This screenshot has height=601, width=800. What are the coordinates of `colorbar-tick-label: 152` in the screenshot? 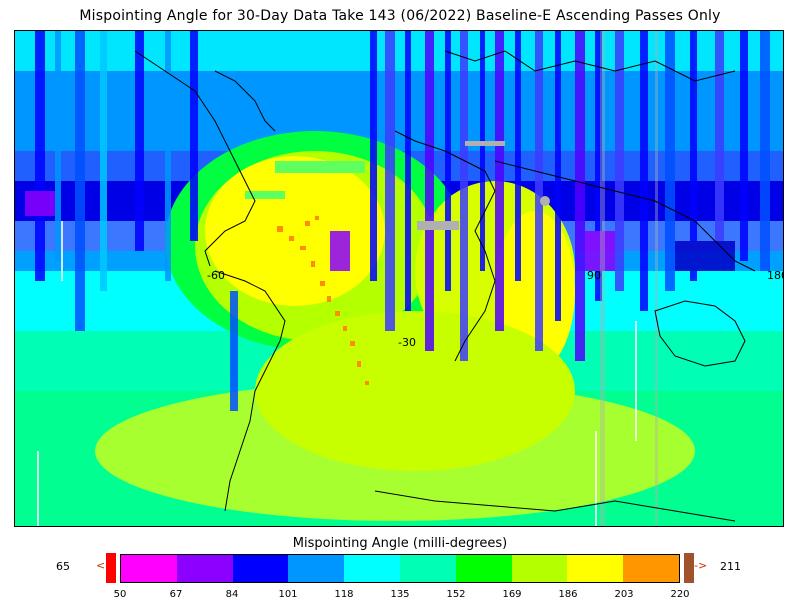 It's located at (456, 594).